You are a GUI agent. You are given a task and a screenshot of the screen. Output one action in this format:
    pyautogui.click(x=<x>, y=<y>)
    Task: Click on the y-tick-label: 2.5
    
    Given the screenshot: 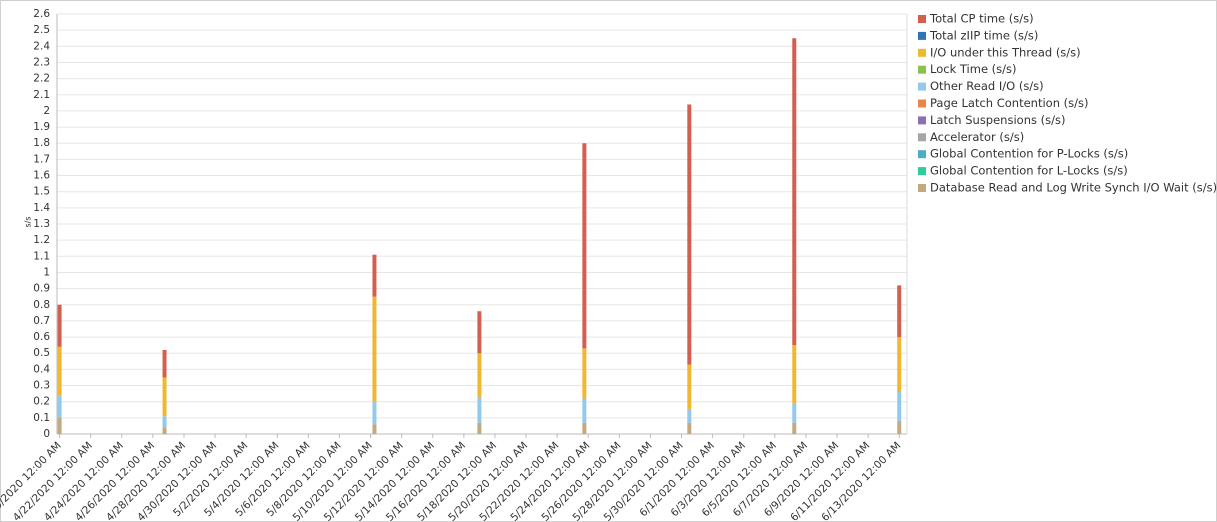 What is the action you would take?
    pyautogui.click(x=41, y=30)
    